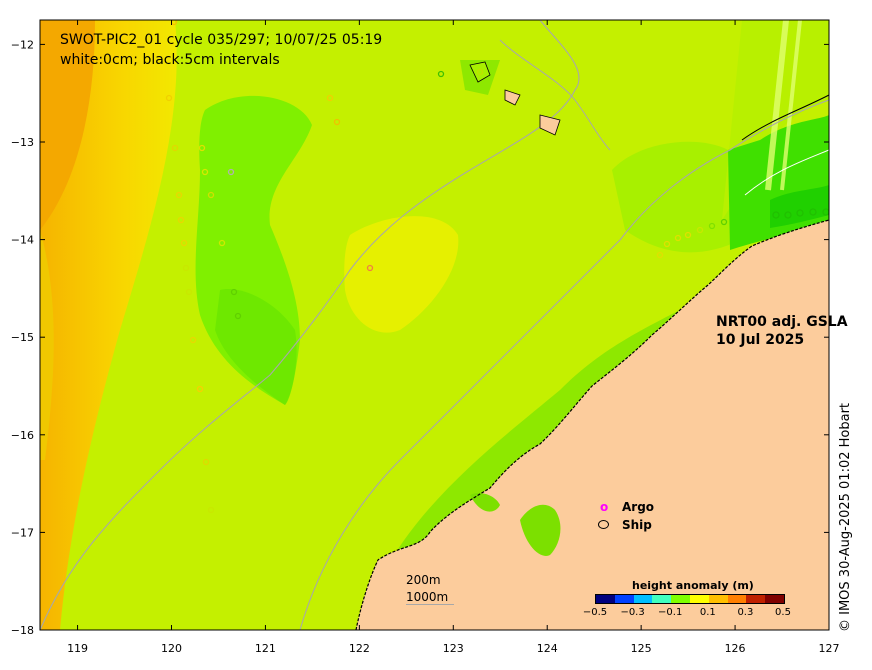 Image resolution: width=872 pixels, height=670 pixels. I want to click on map-subtitle: white:0cm; black:5cm intervals, so click(170, 60).